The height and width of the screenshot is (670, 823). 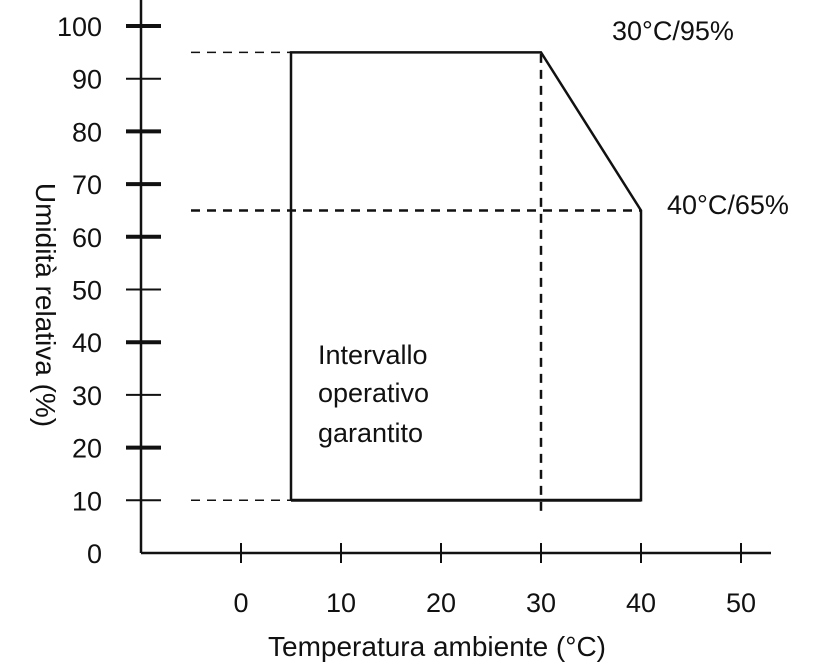 I want to click on x-tick-label-10: 10, so click(x=341, y=603).